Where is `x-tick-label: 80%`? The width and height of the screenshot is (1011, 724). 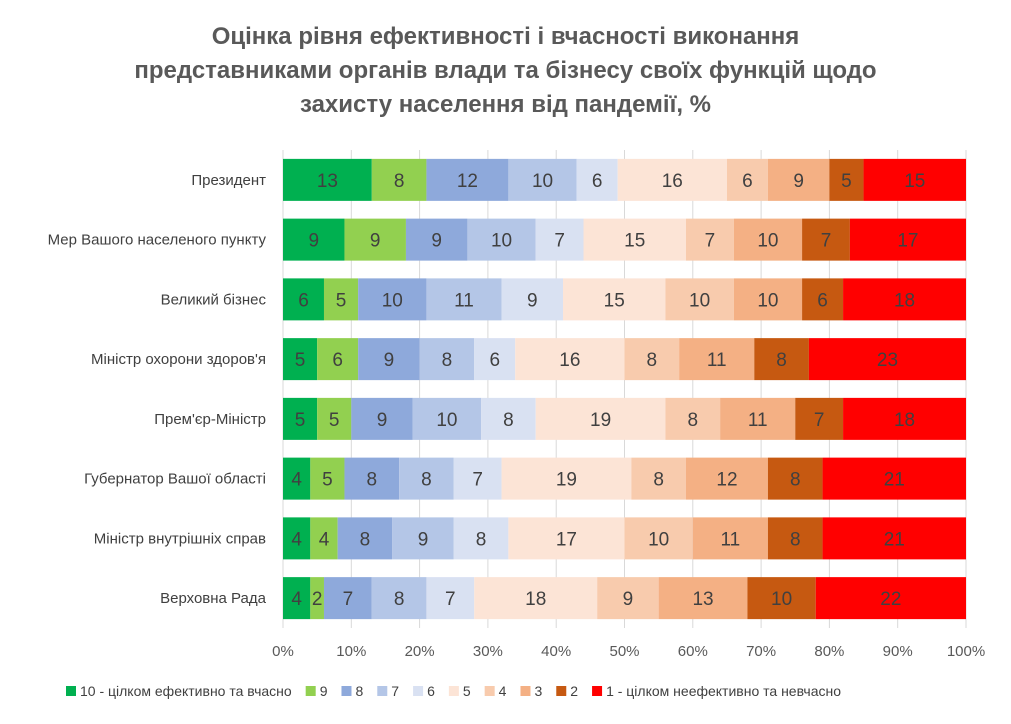
x-tick-label: 80% is located at coordinates (829, 651).